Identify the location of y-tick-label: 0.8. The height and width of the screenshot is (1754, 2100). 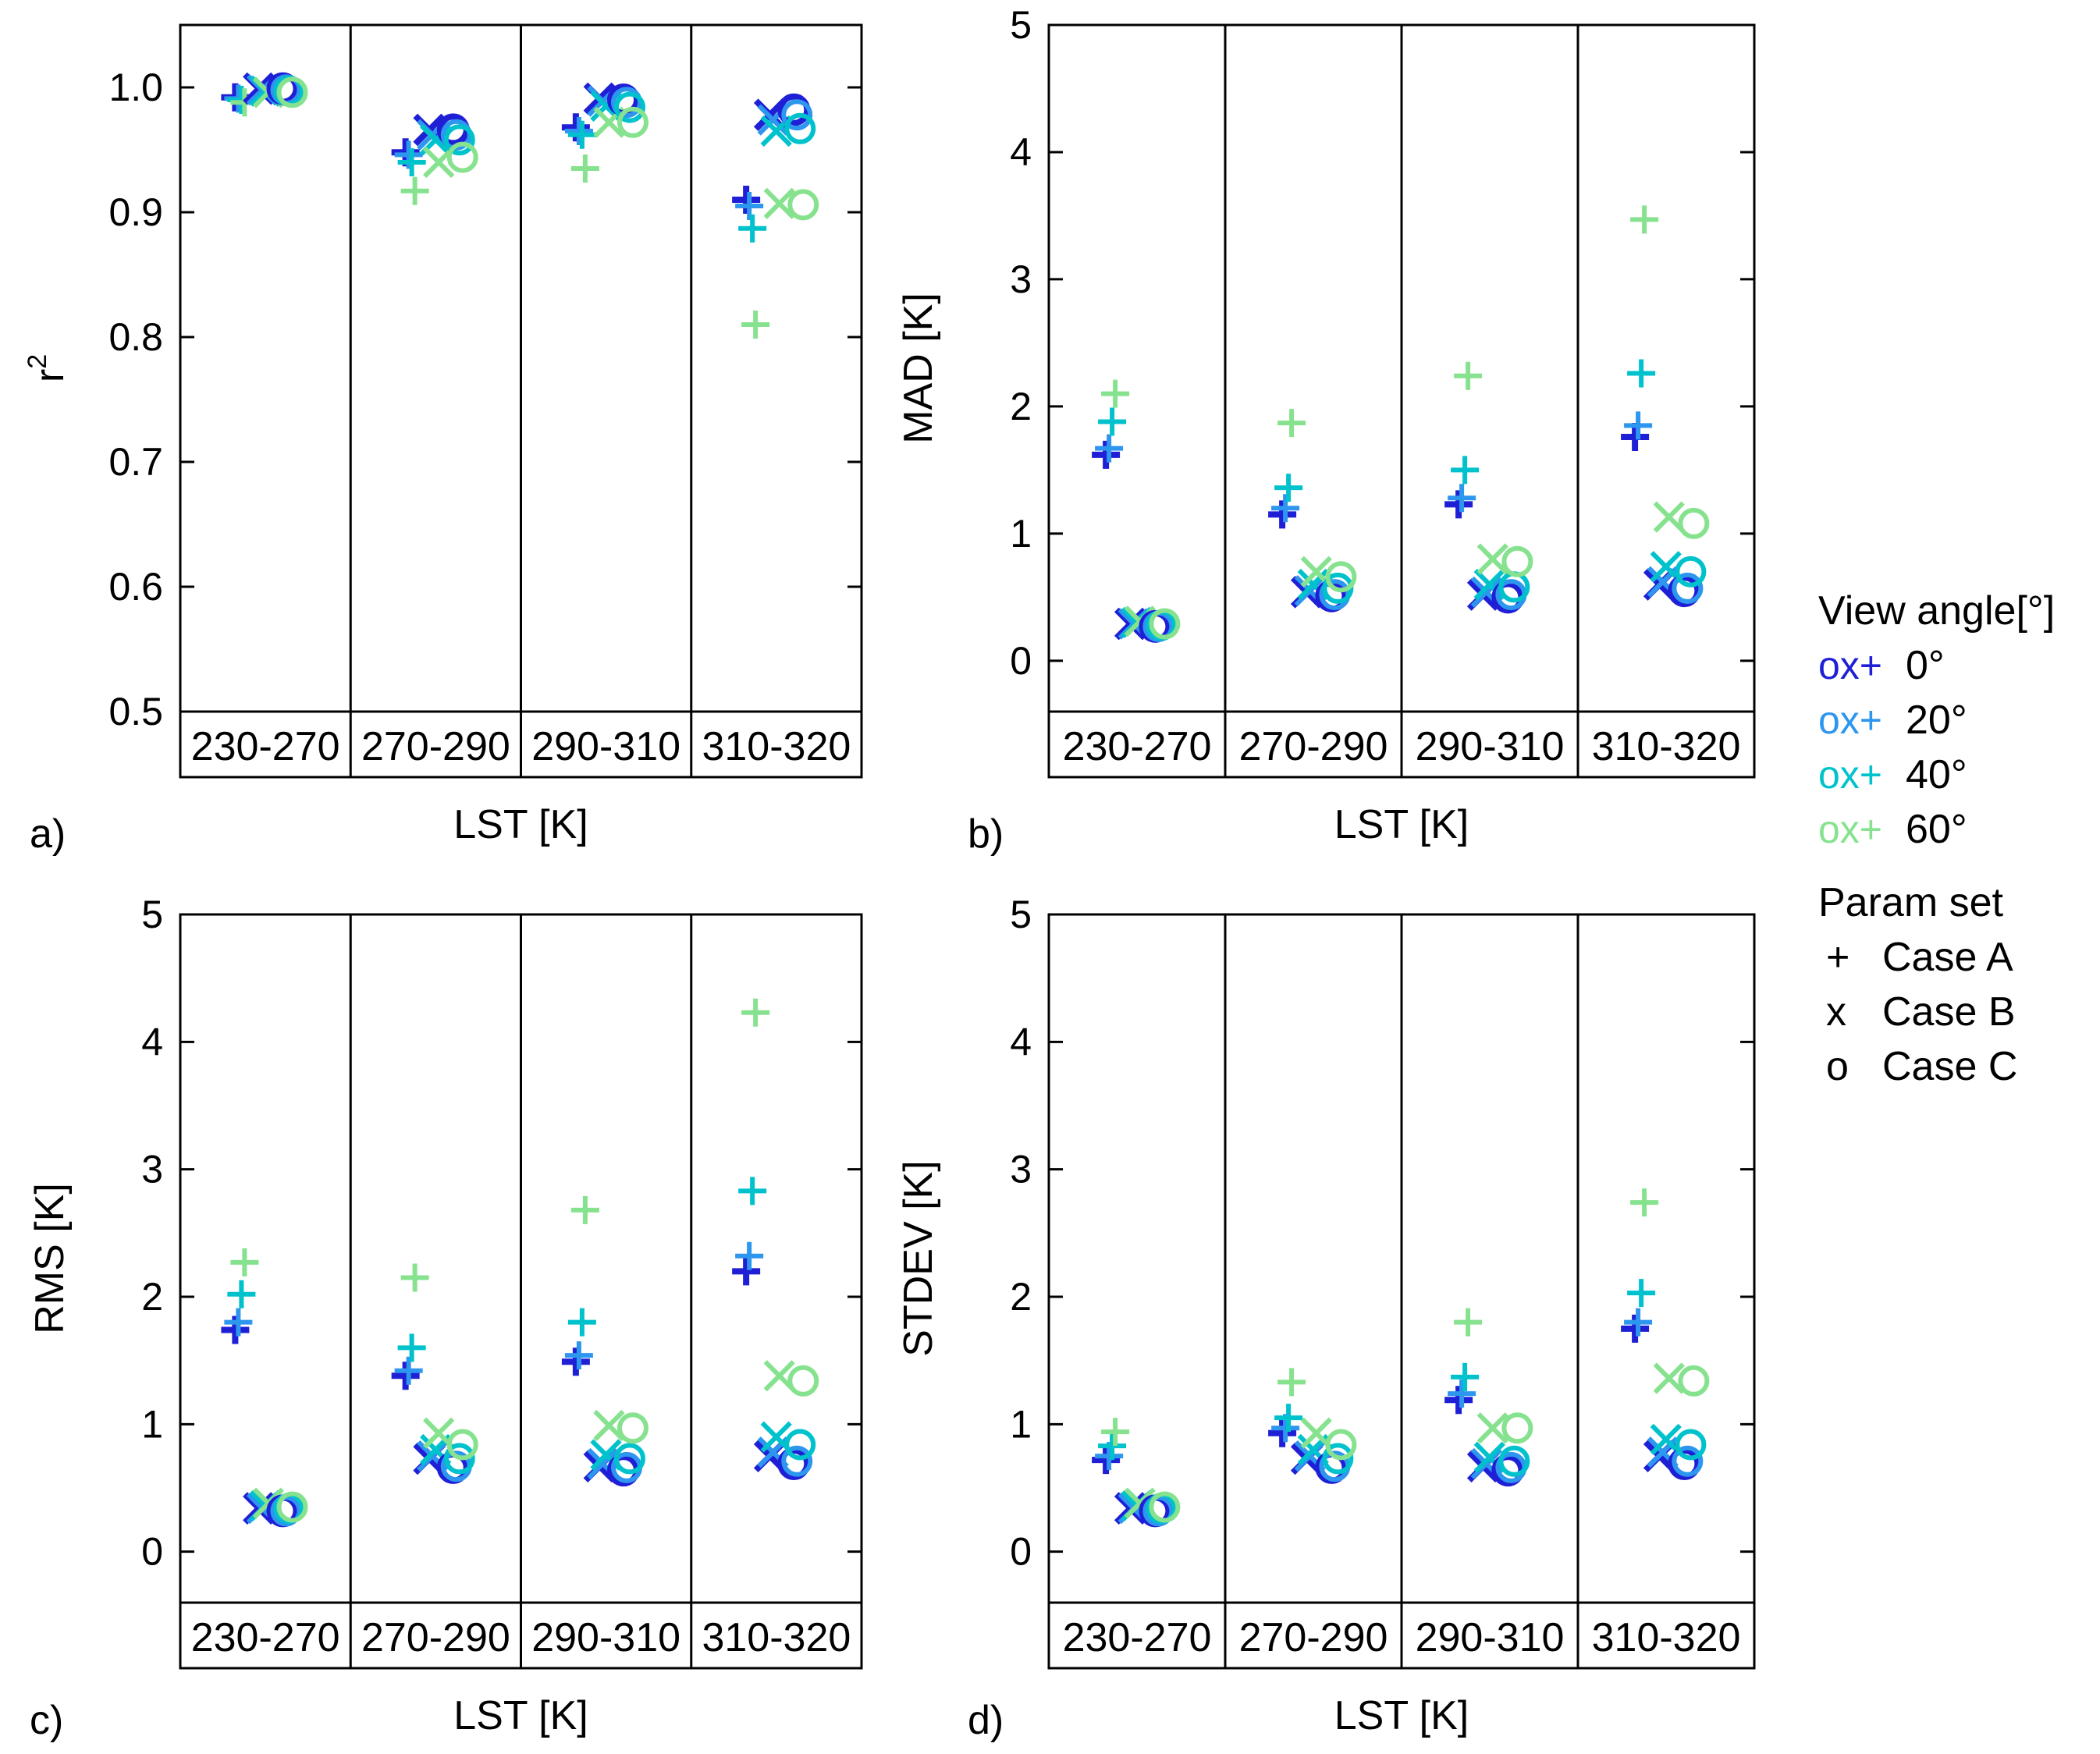
(135, 337).